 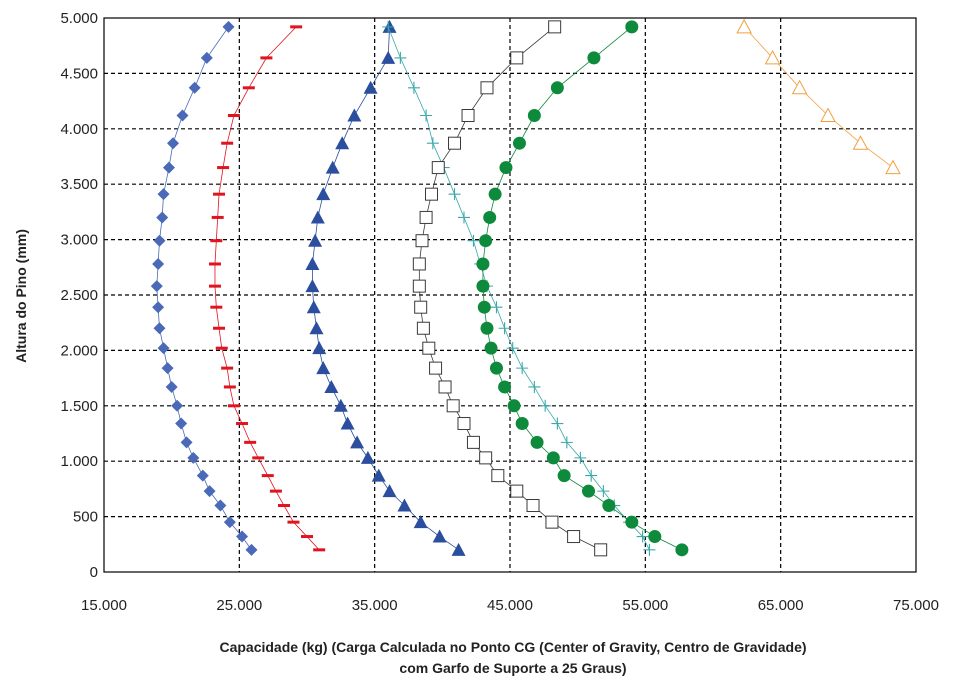 I want to click on x-tick-label: 55.000, so click(x=645, y=605).